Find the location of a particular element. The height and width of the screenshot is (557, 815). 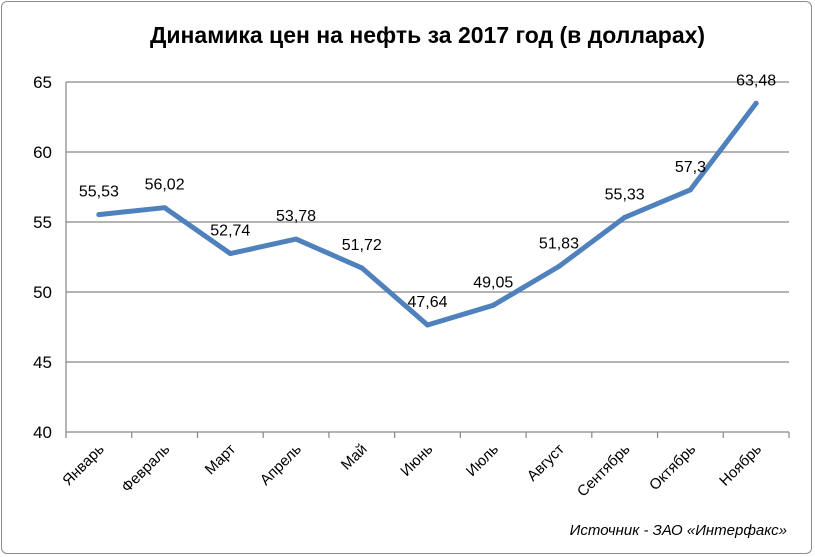

x-tick-label: Август is located at coordinates (546, 463).